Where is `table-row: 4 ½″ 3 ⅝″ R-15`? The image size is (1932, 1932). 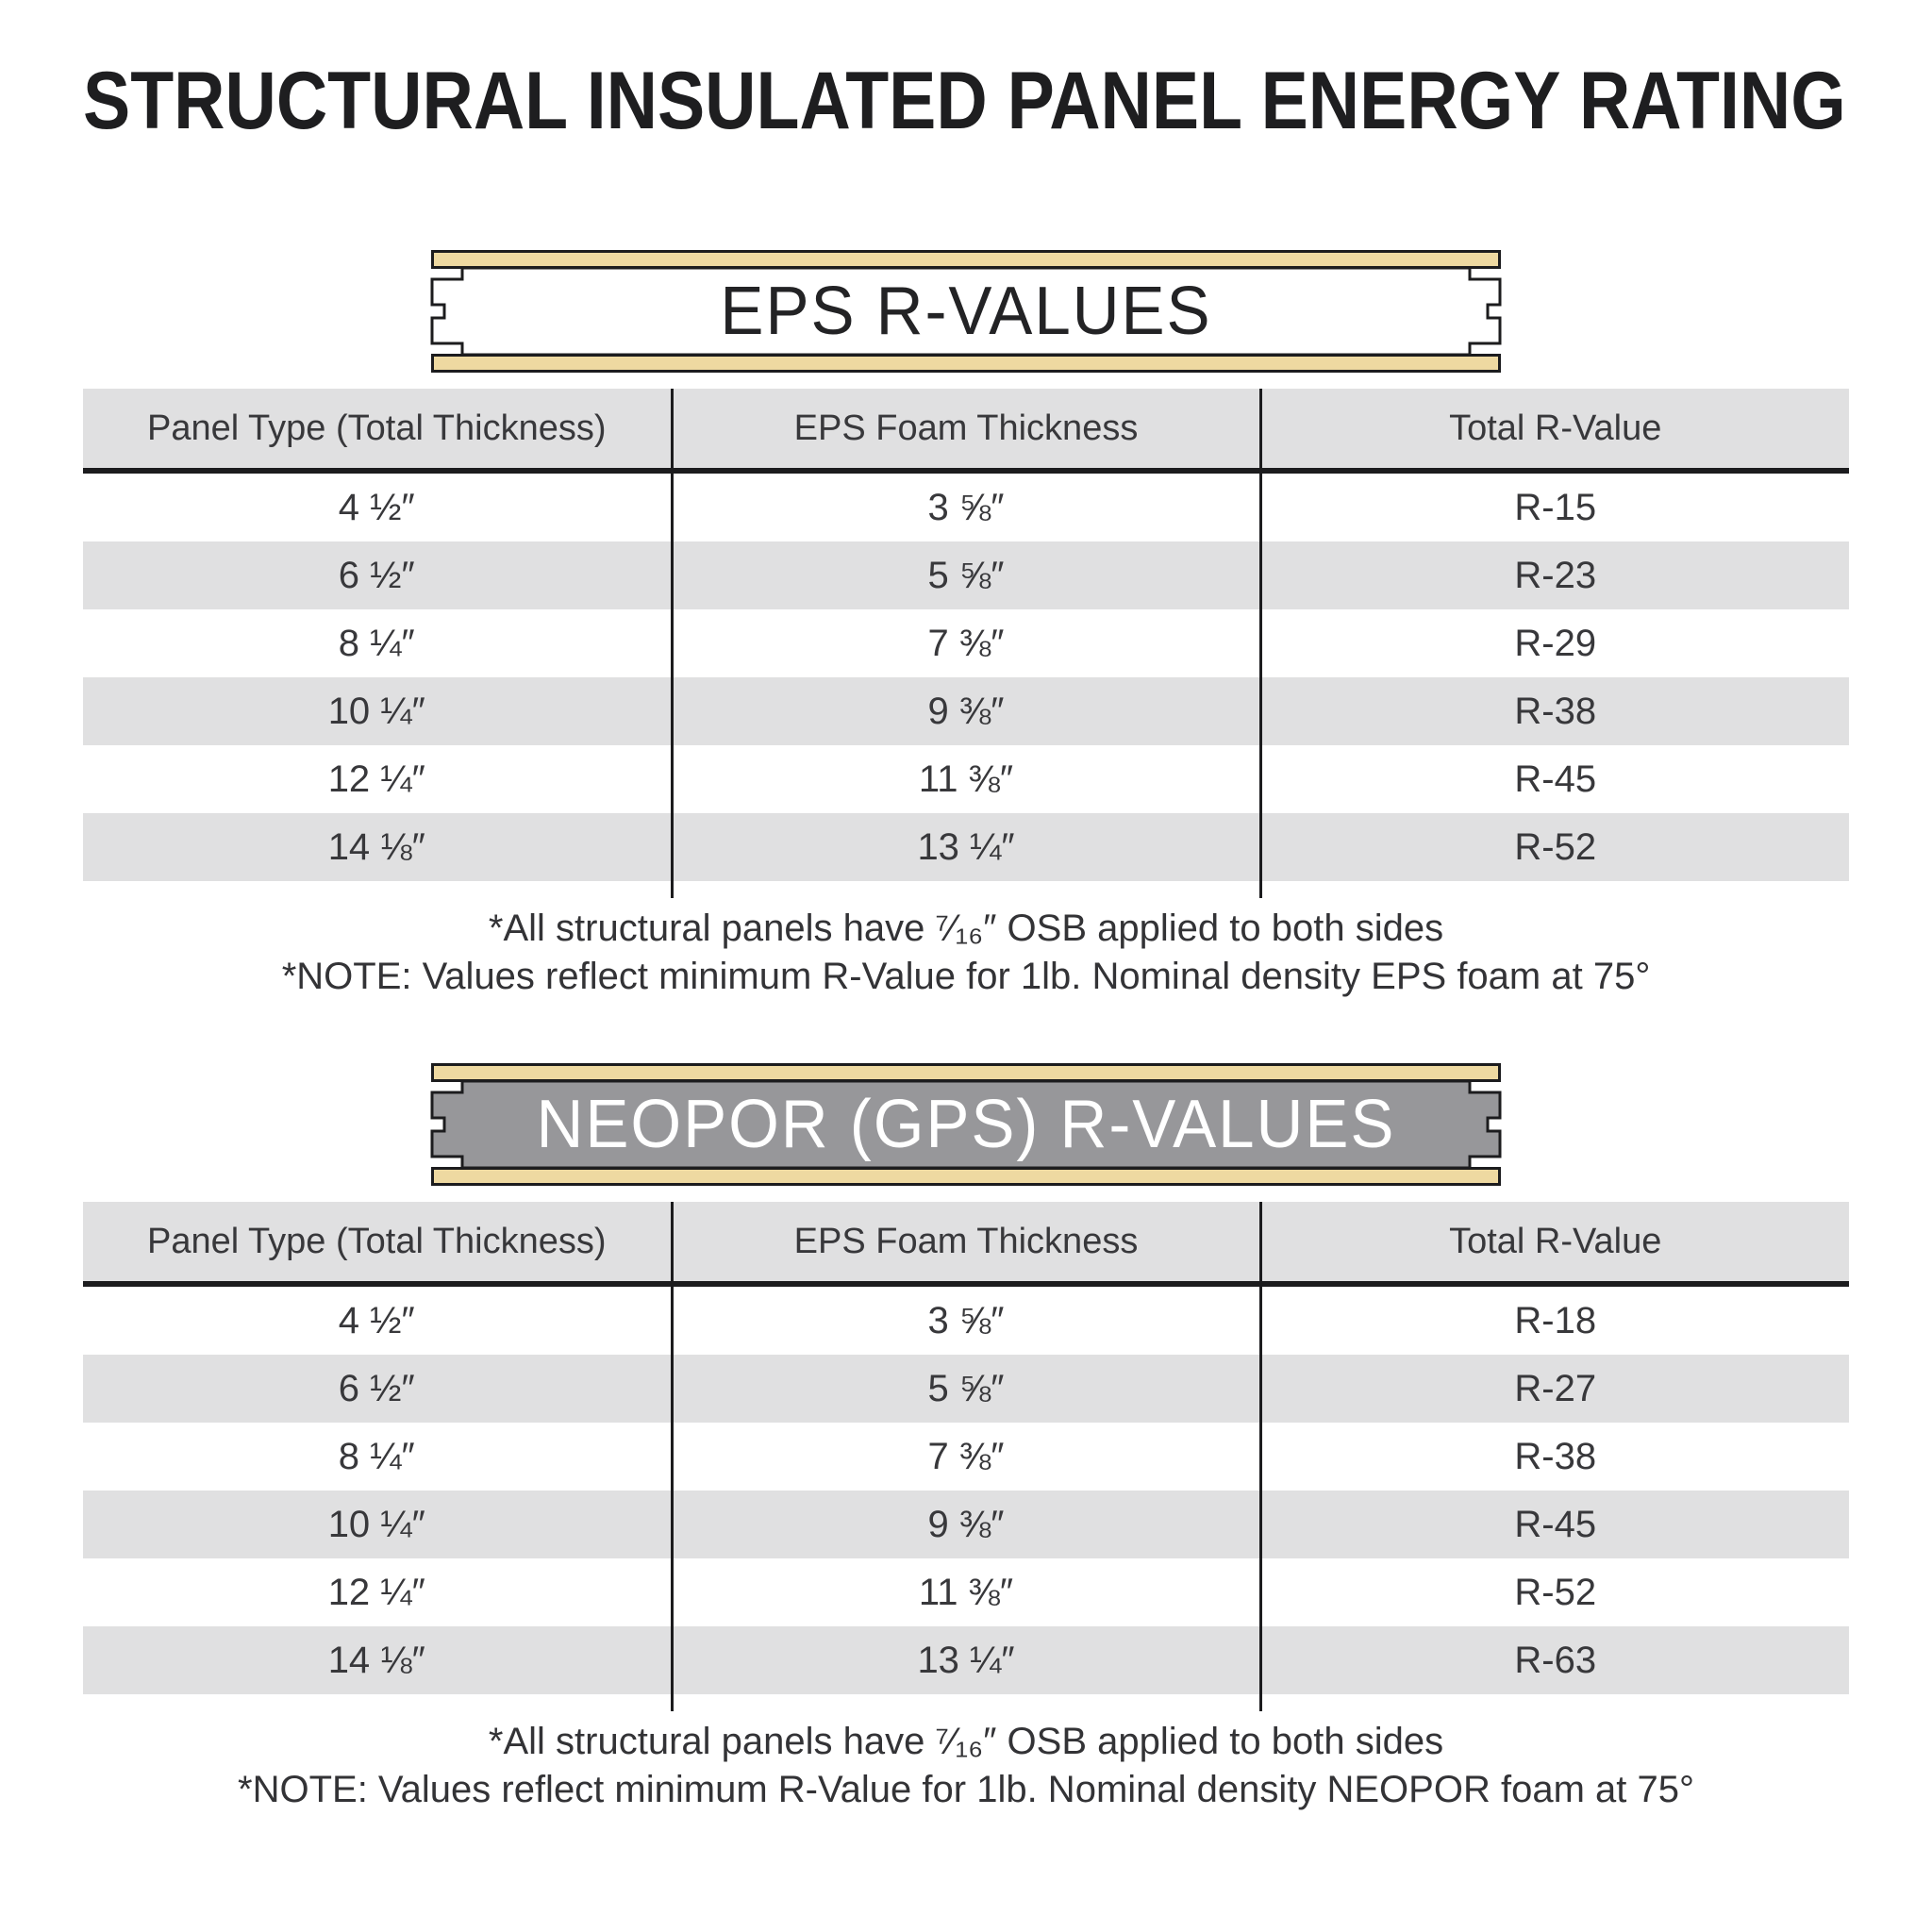 table-row: 4 ½″ 3 ⅝″ R-15 is located at coordinates (966, 506).